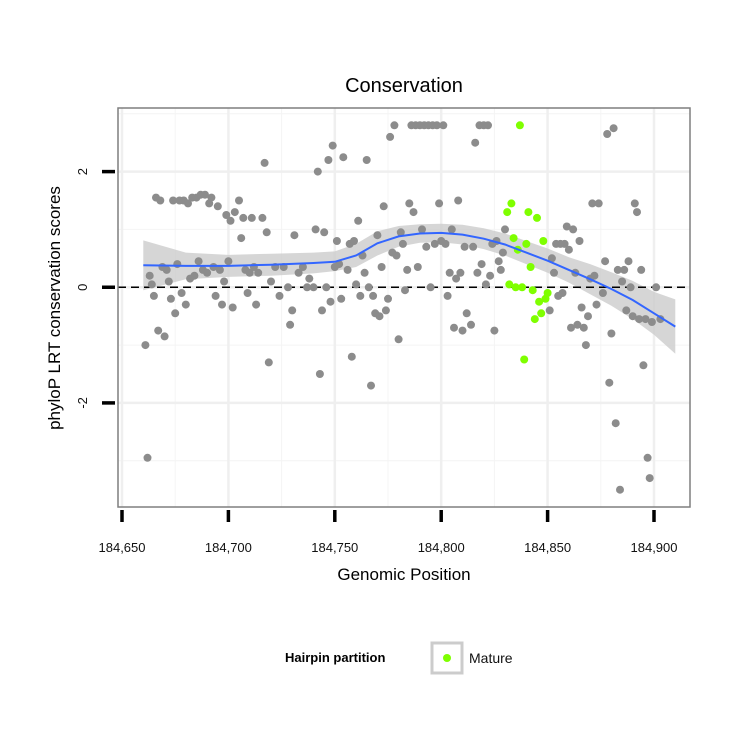 The height and width of the screenshot is (750, 750). What do you see at coordinates (95, 288) in the screenshot?
I see `y-axis: -2 0 2` at bounding box center [95, 288].